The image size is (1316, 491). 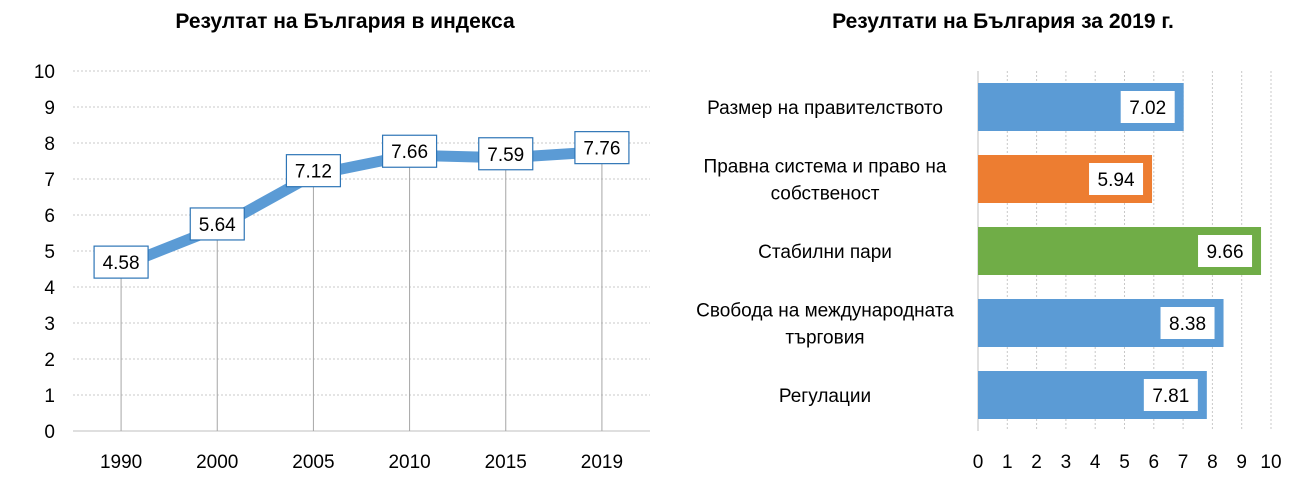 I want to click on x-tick-label: 8, so click(x=1212, y=462).